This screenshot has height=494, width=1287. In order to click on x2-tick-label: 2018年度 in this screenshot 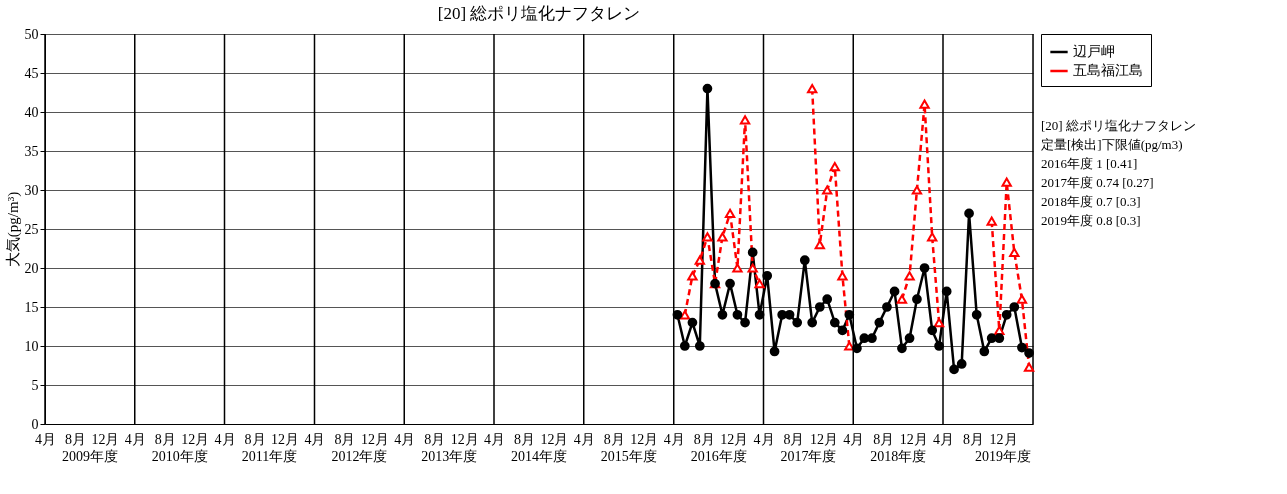, I will do `click(898, 456)`.